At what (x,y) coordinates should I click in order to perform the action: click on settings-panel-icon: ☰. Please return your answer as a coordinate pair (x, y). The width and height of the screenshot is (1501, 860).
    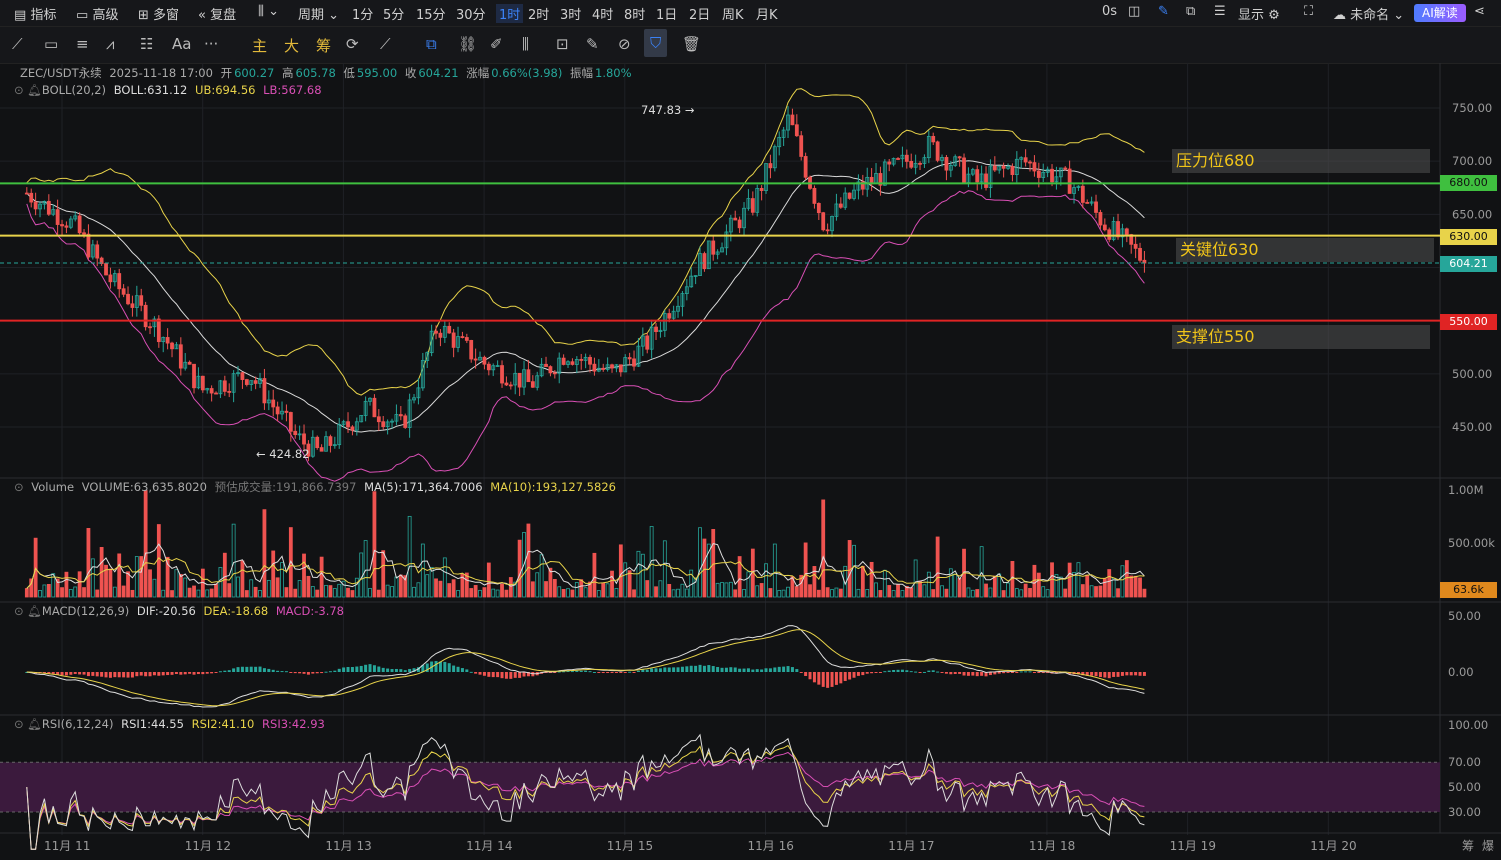
    Looking at the image, I should click on (1220, 11).